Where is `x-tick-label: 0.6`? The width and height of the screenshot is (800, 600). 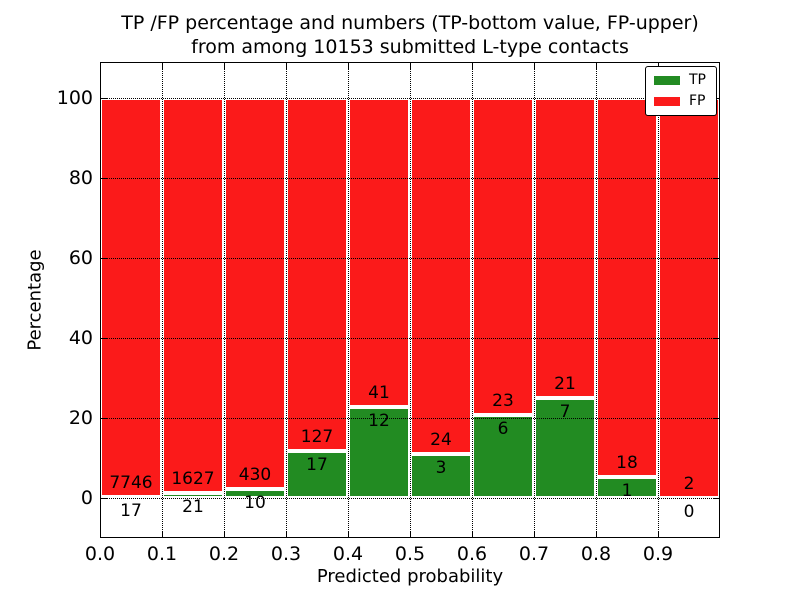
x-tick-label: 0.6 is located at coordinates (472, 554).